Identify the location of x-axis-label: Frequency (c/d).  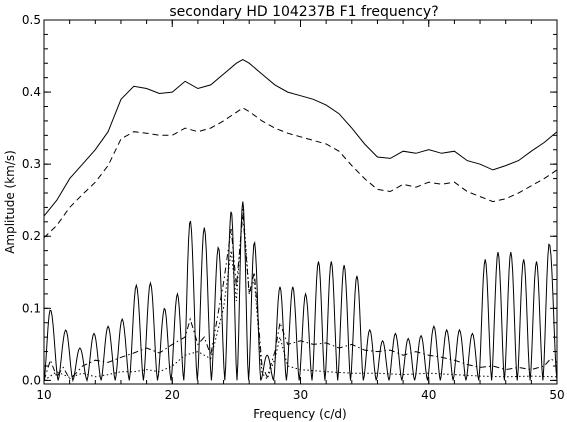
(299, 414).